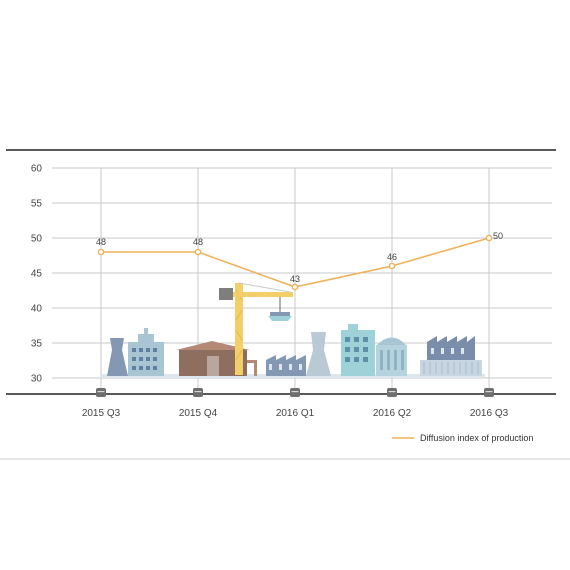  What do you see at coordinates (451, 356) in the screenshot?
I see `right-factory-icon` at bounding box center [451, 356].